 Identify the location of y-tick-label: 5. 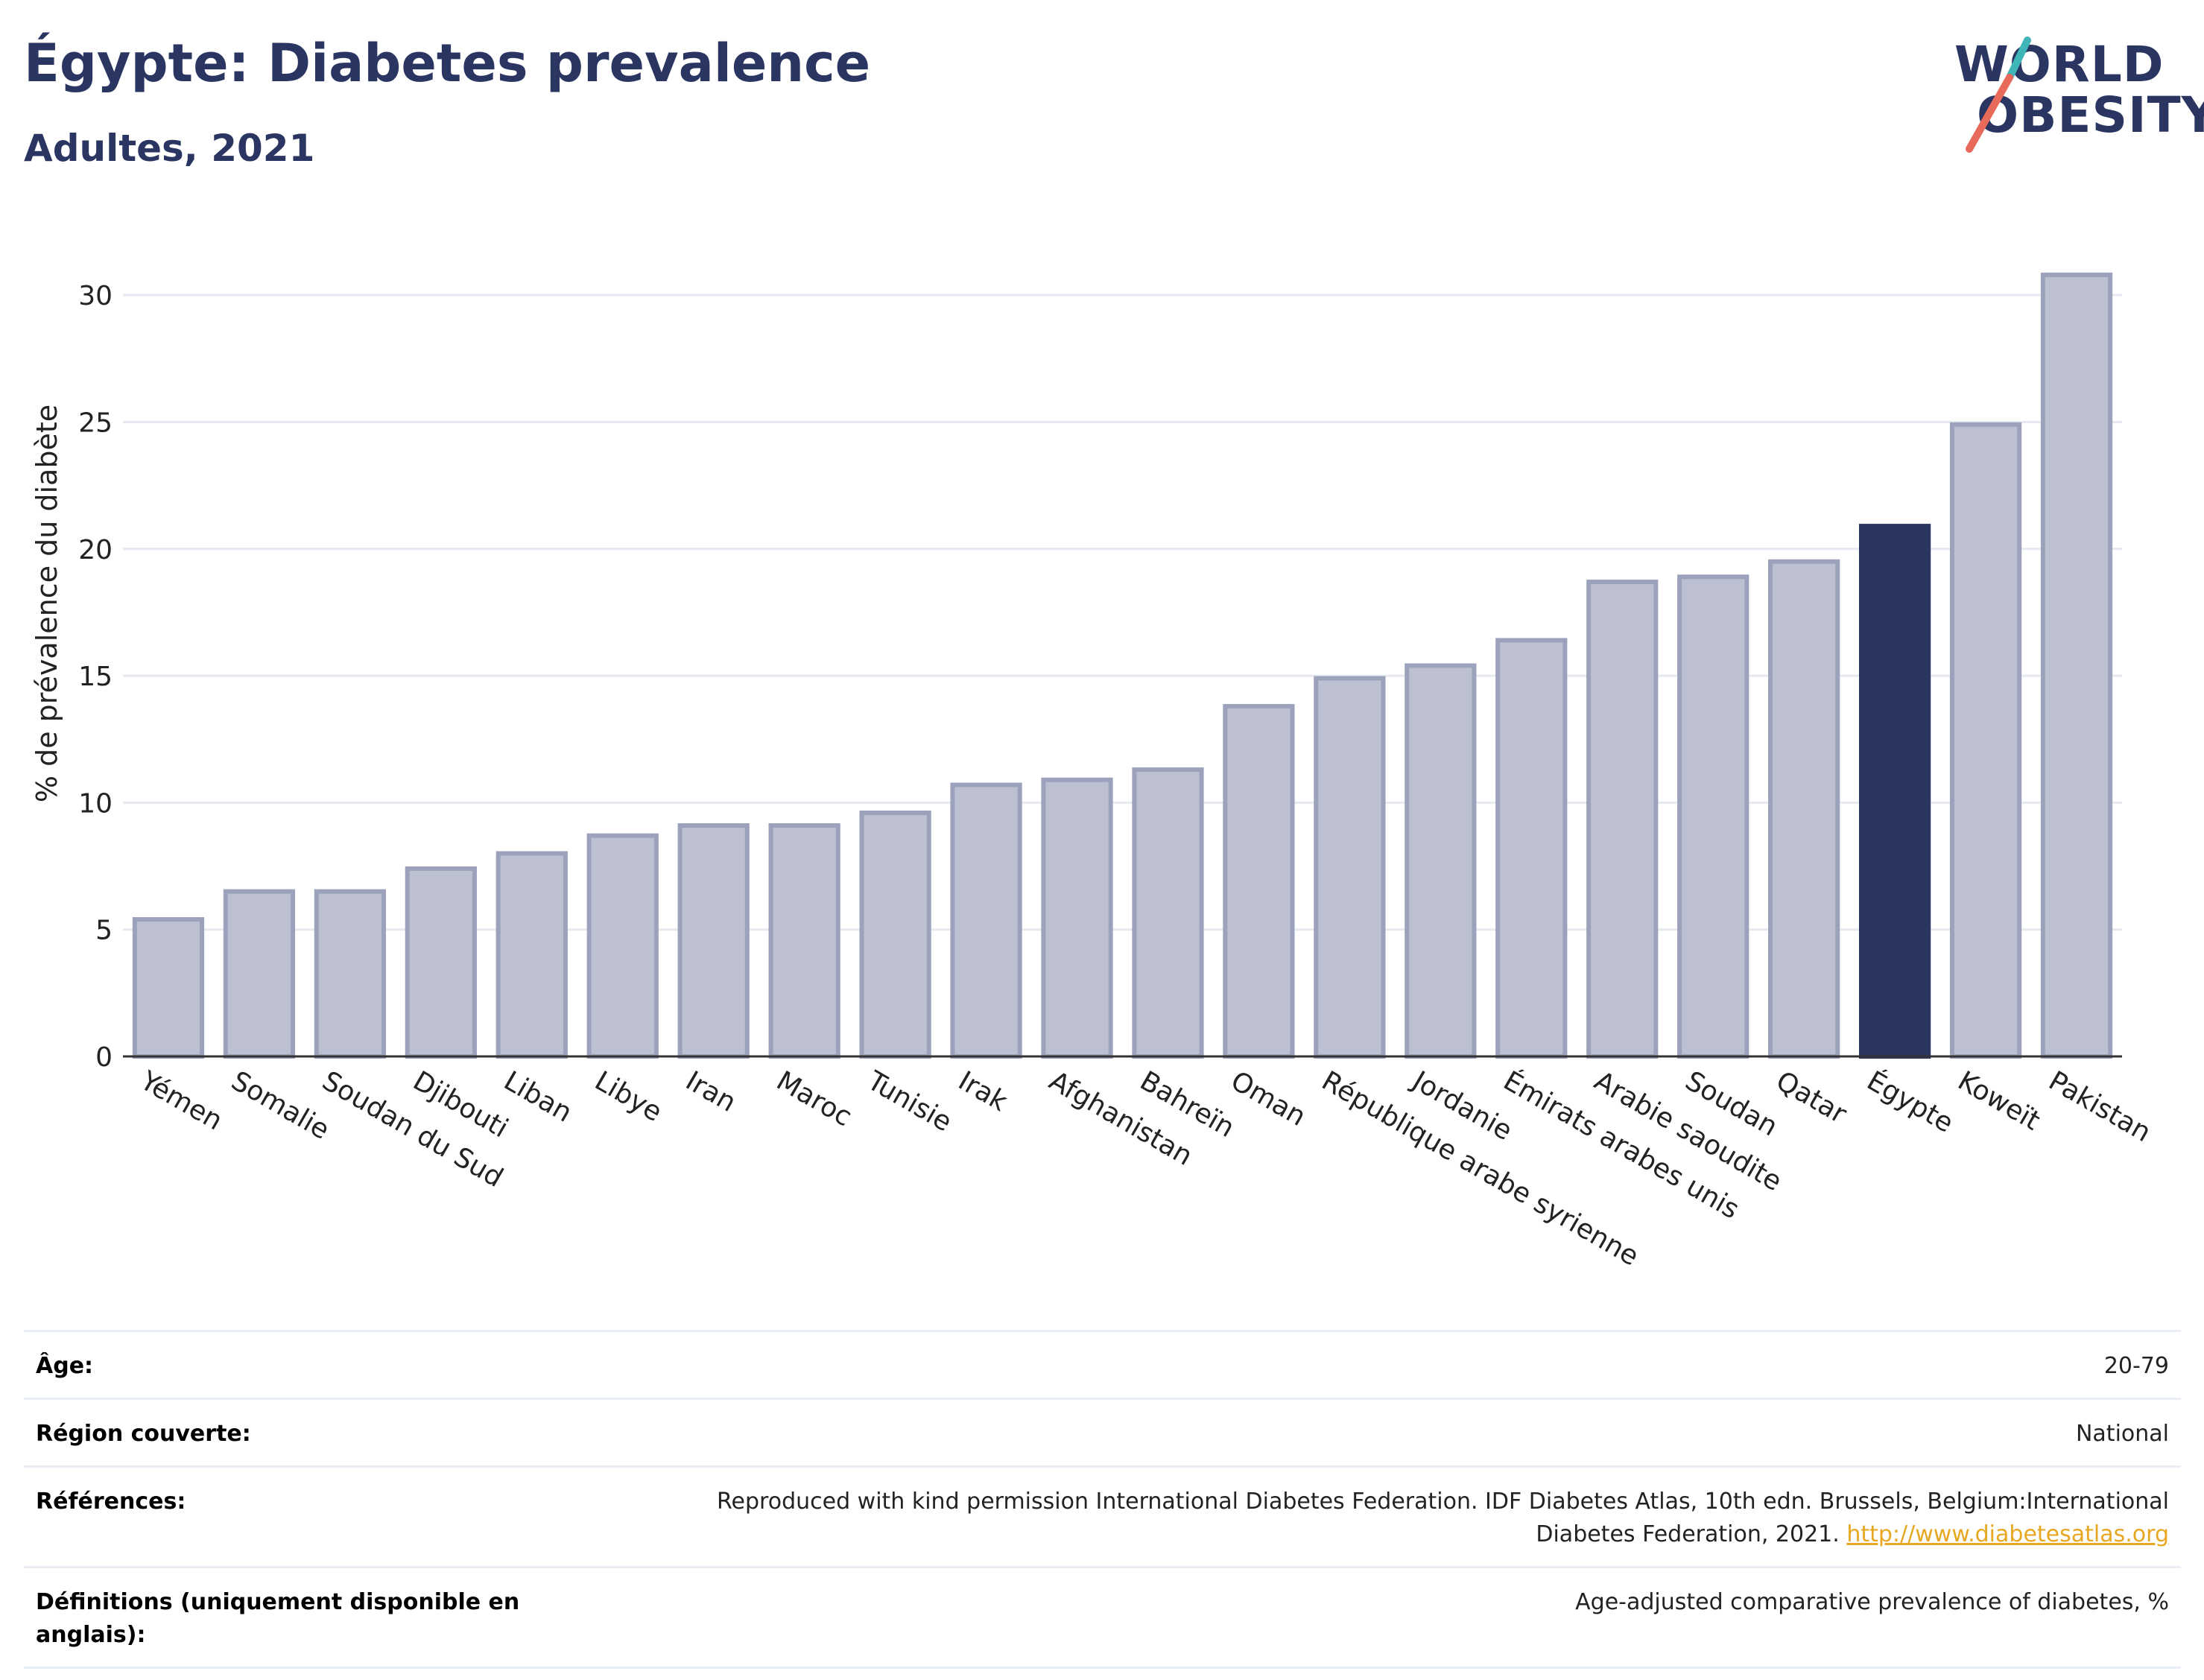
(104, 931).